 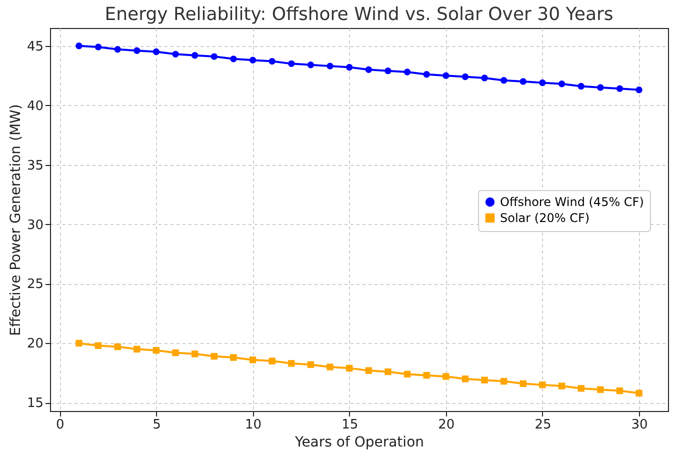 I want to click on chart-title: Energy Reliability: Offshore Wind vs. Solar Over 30 Years, so click(x=359, y=14).